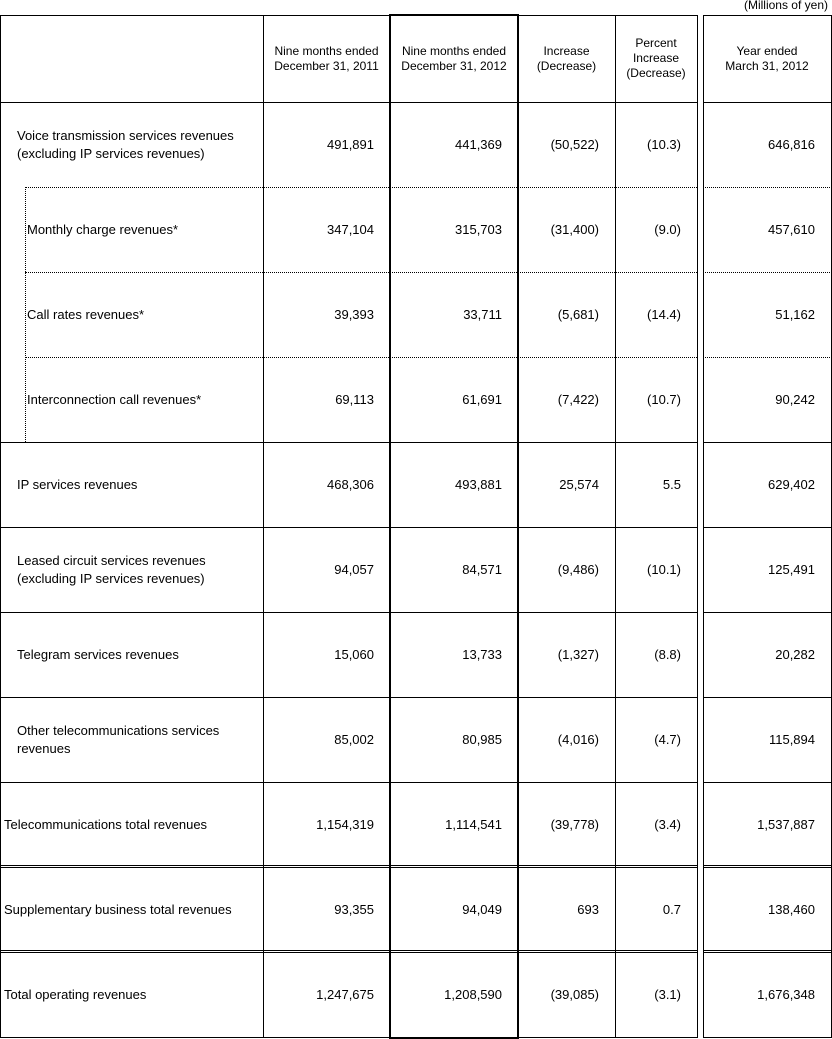 Image resolution: width=832 pixels, height=1039 pixels. What do you see at coordinates (473, 994) in the screenshot?
I see `row-value: 1,208,590` at bounding box center [473, 994].